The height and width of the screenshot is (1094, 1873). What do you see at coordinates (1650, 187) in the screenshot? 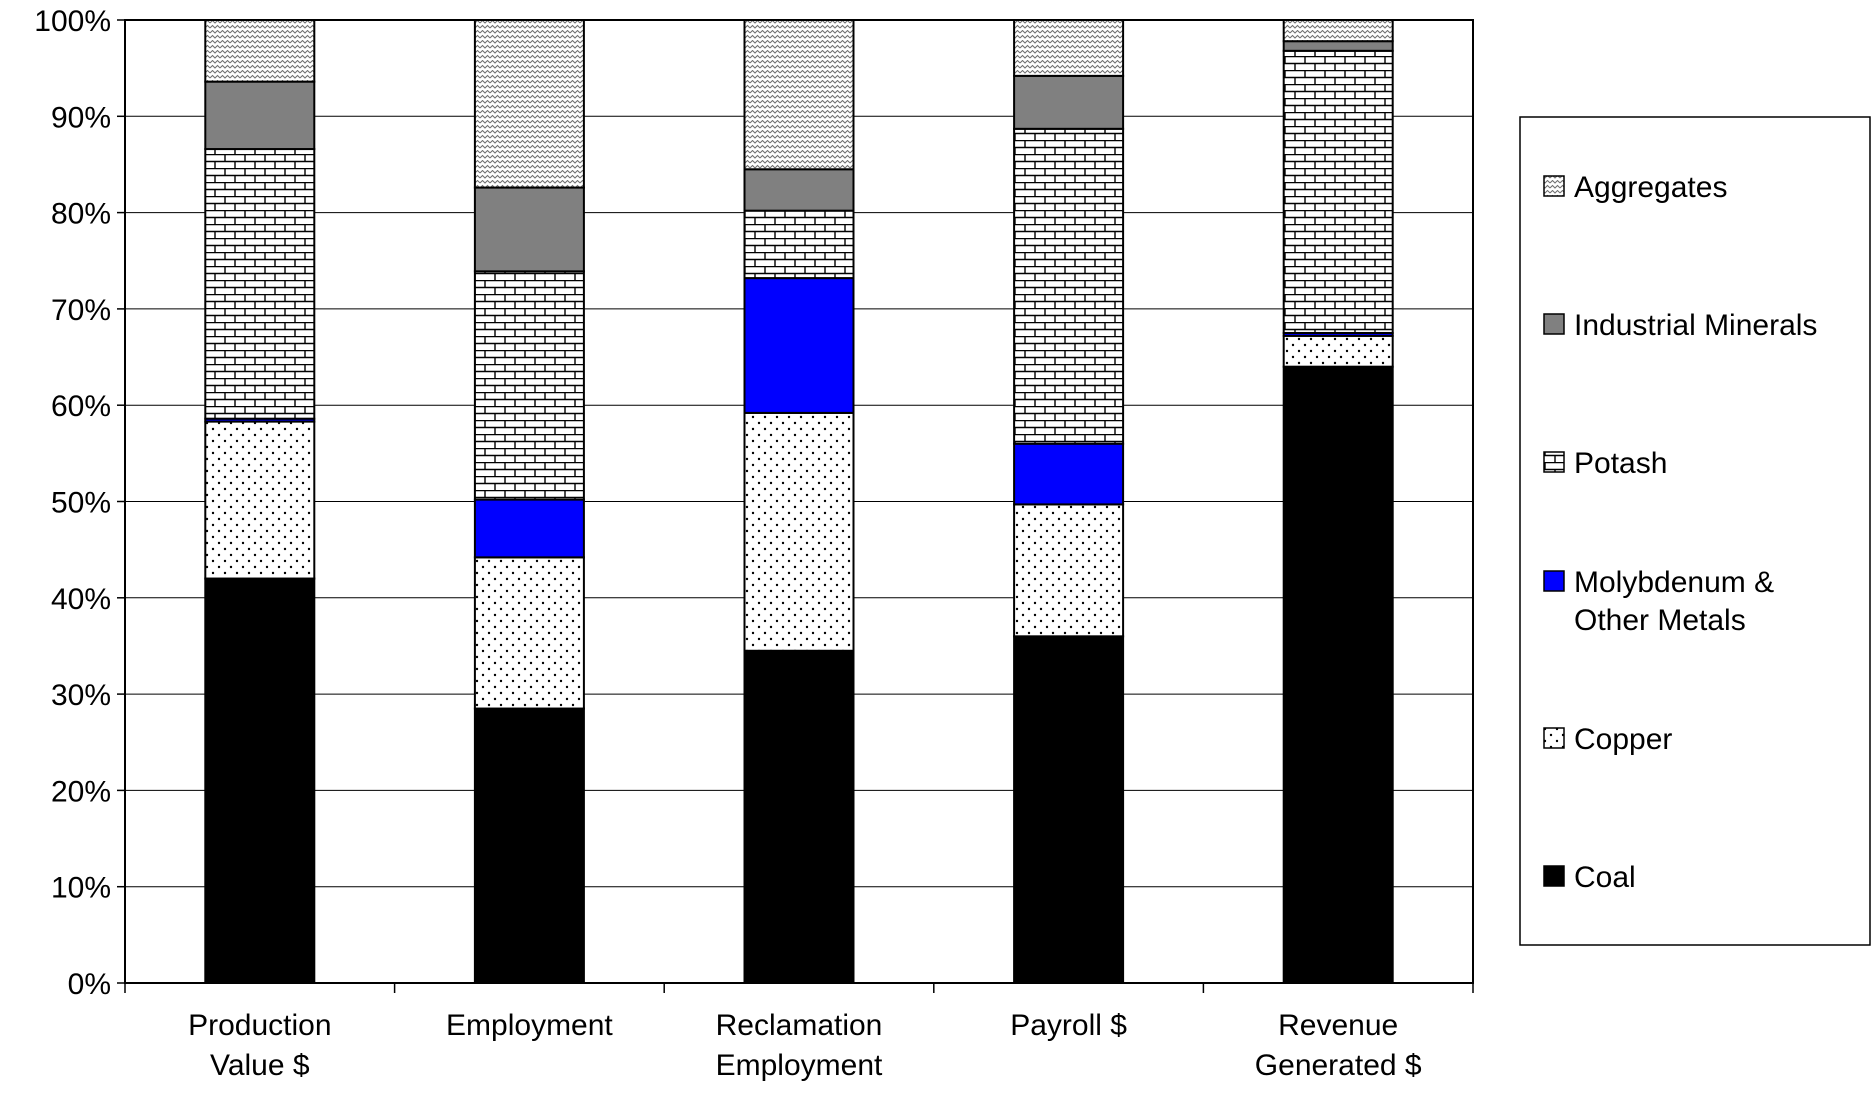
I see `legend-label: Aggregates` at bounding box center [1650, 187].